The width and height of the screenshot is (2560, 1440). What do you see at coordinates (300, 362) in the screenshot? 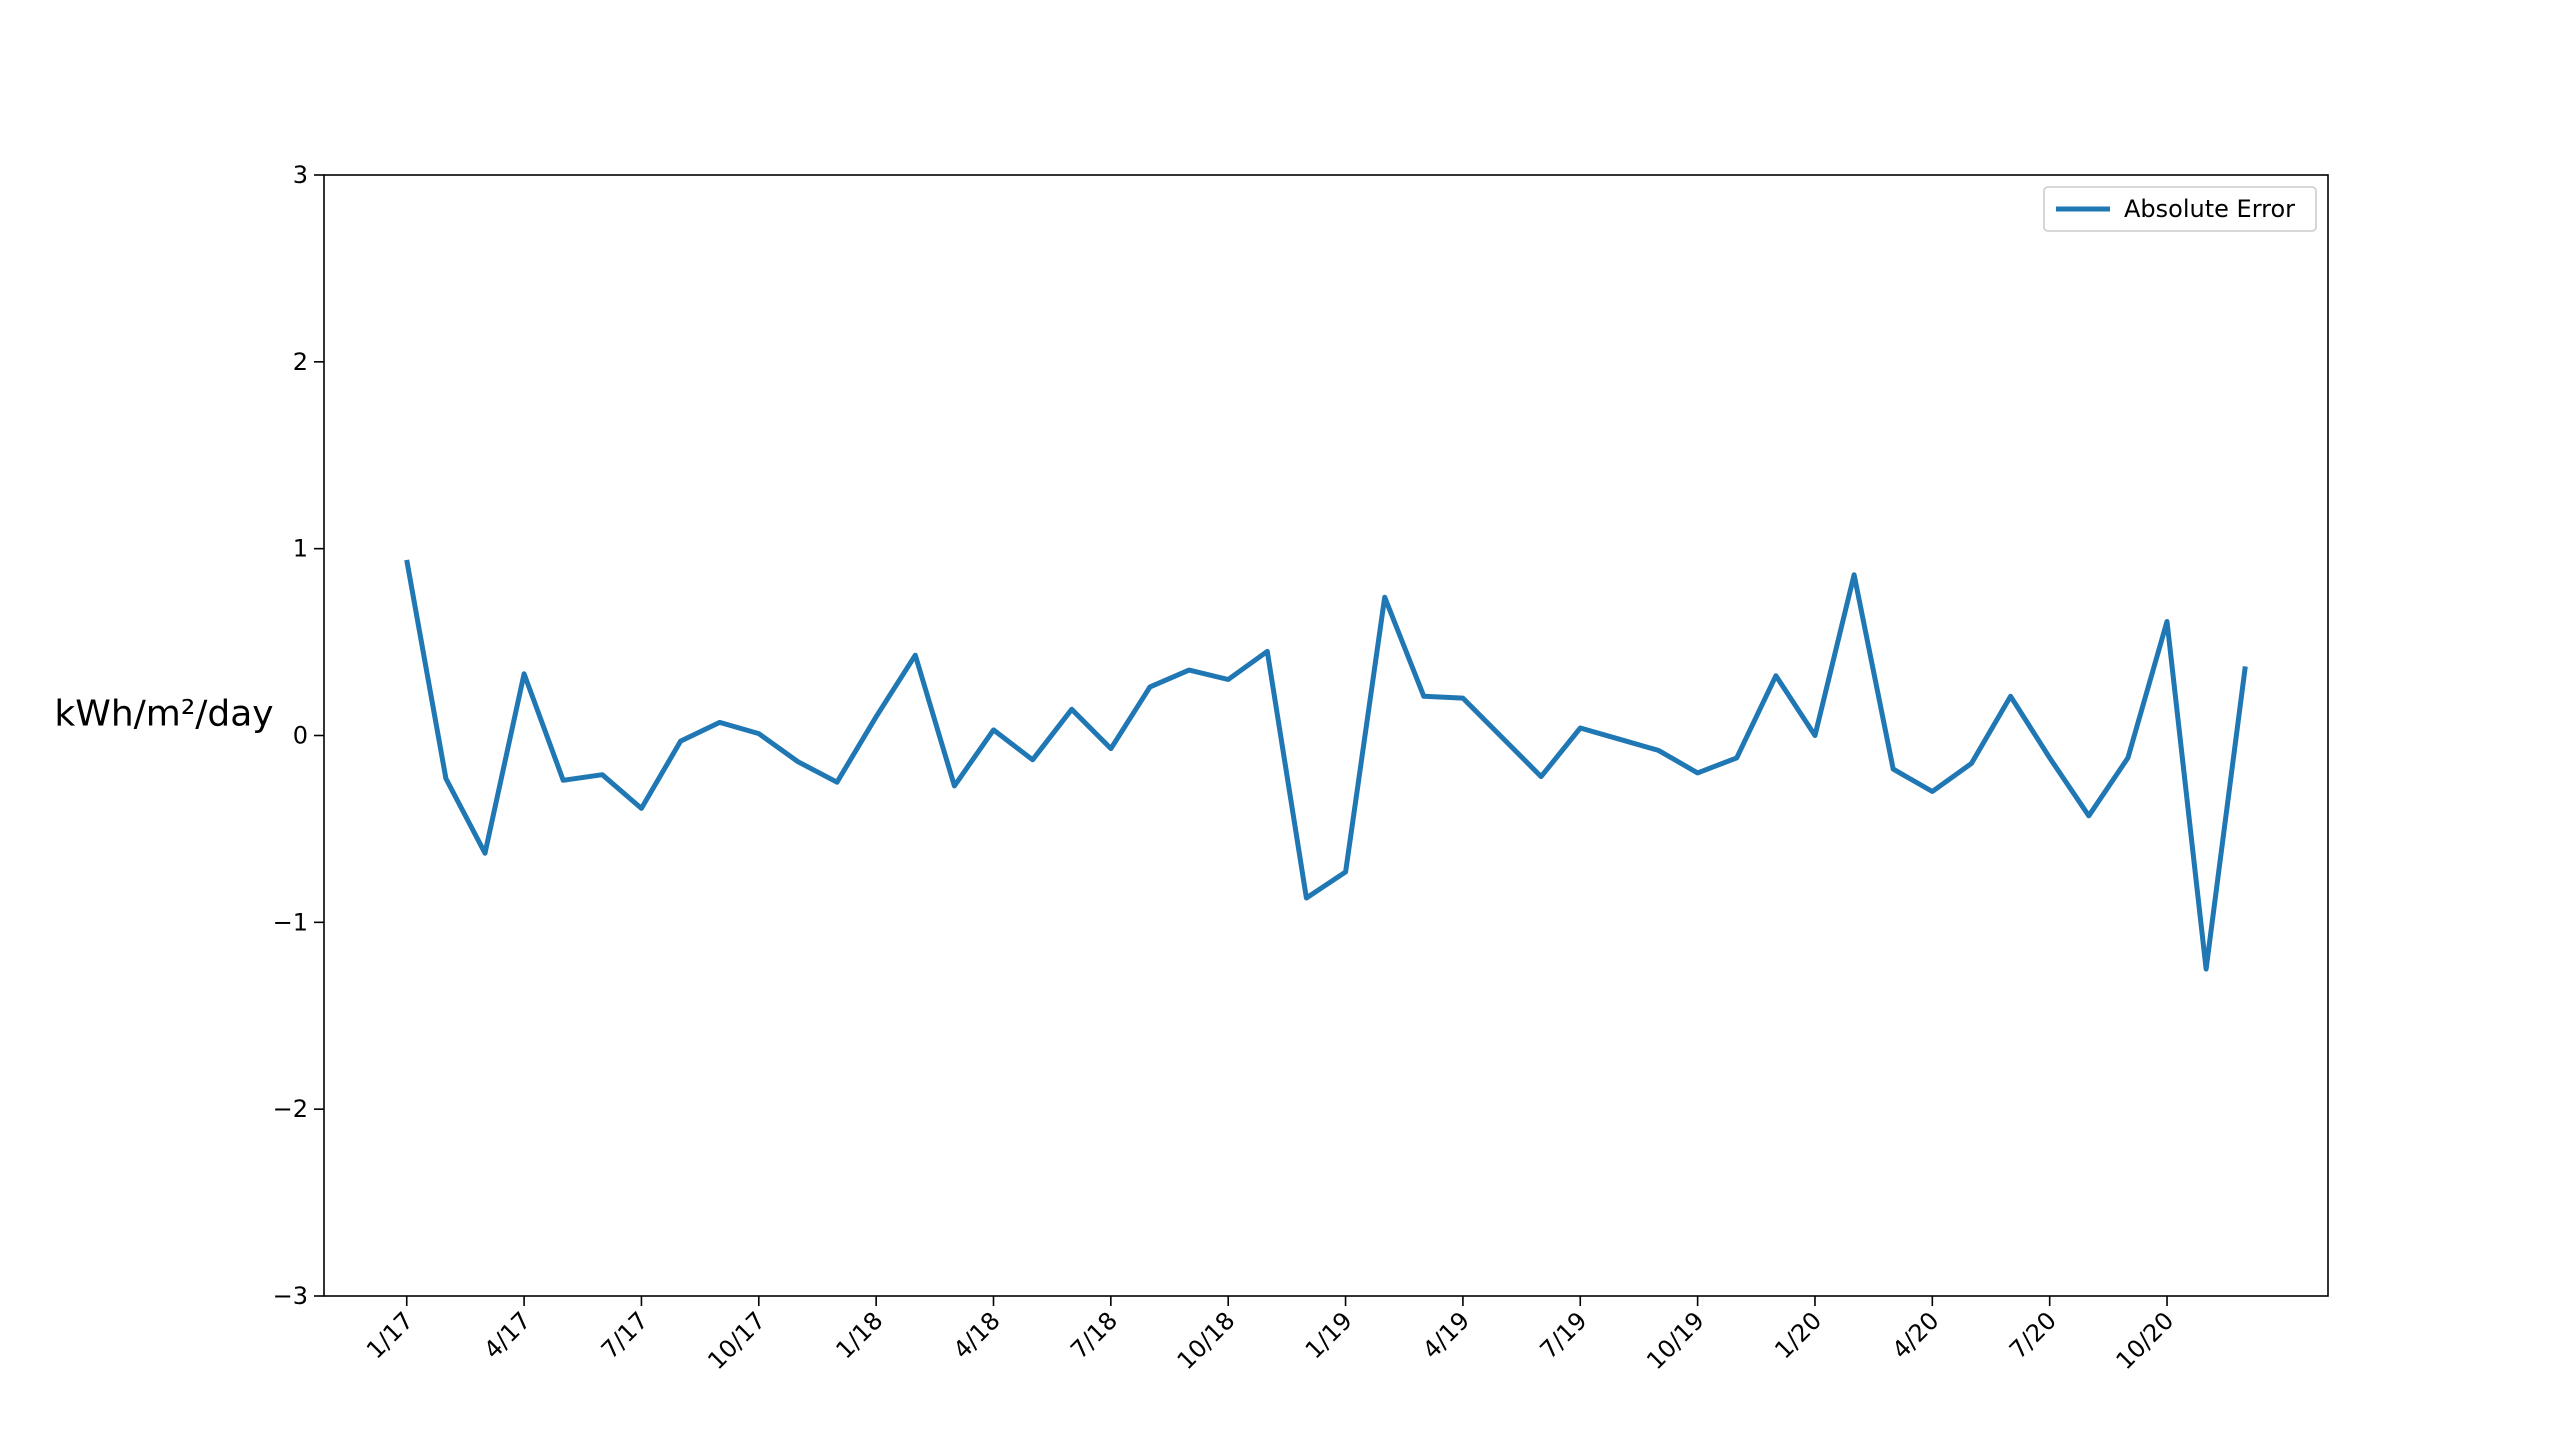
I see `y-tick-label: 2` at bounding box center [300, 362].